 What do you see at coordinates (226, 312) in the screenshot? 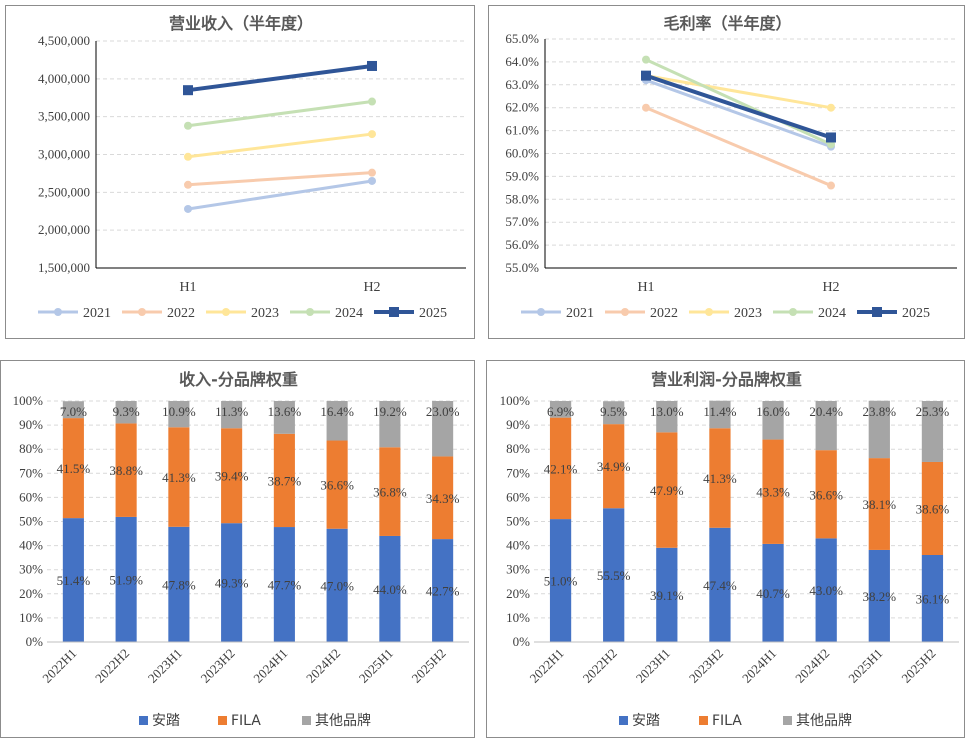
I see `legend-marker-2023` at bounding box center [226, 312].